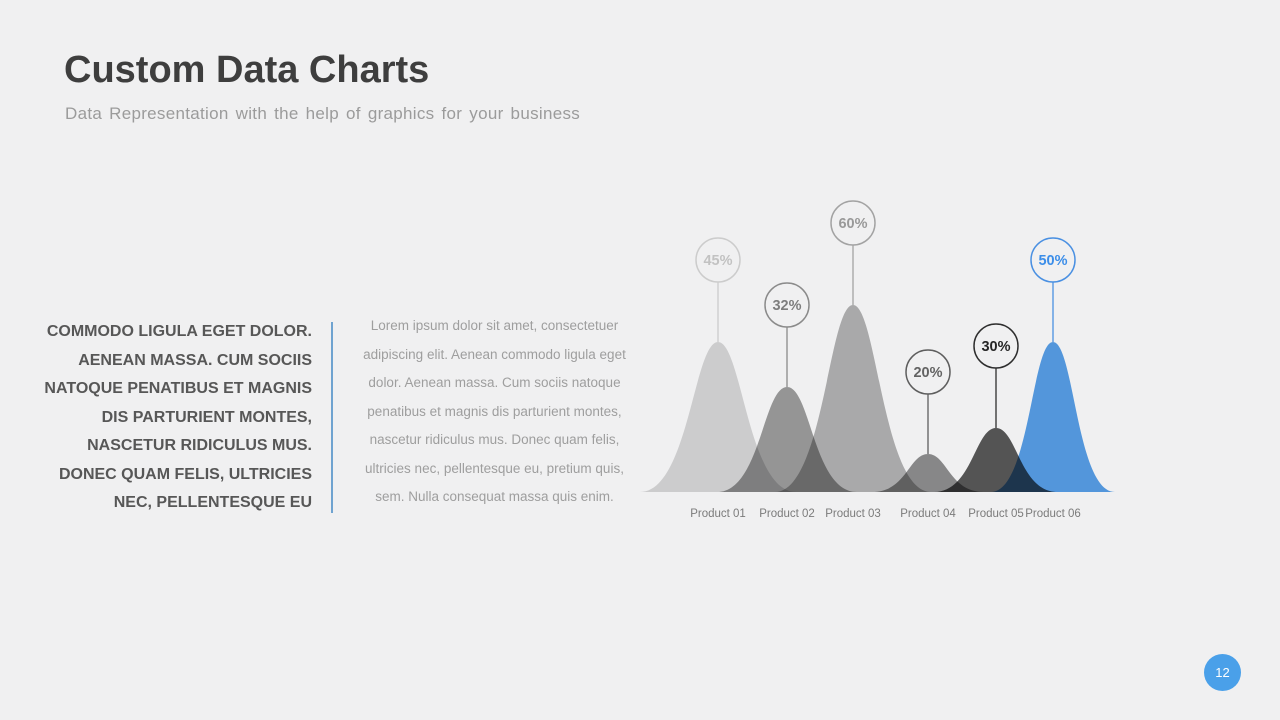 Image resolution: width=1280 pixels, height=720 pixels. What do you see at coordinates (199, 445) in the screenshot?
I see `left-text-line: NASCETUR RIDICULUS MUS.` at bounding box center [199, 445].